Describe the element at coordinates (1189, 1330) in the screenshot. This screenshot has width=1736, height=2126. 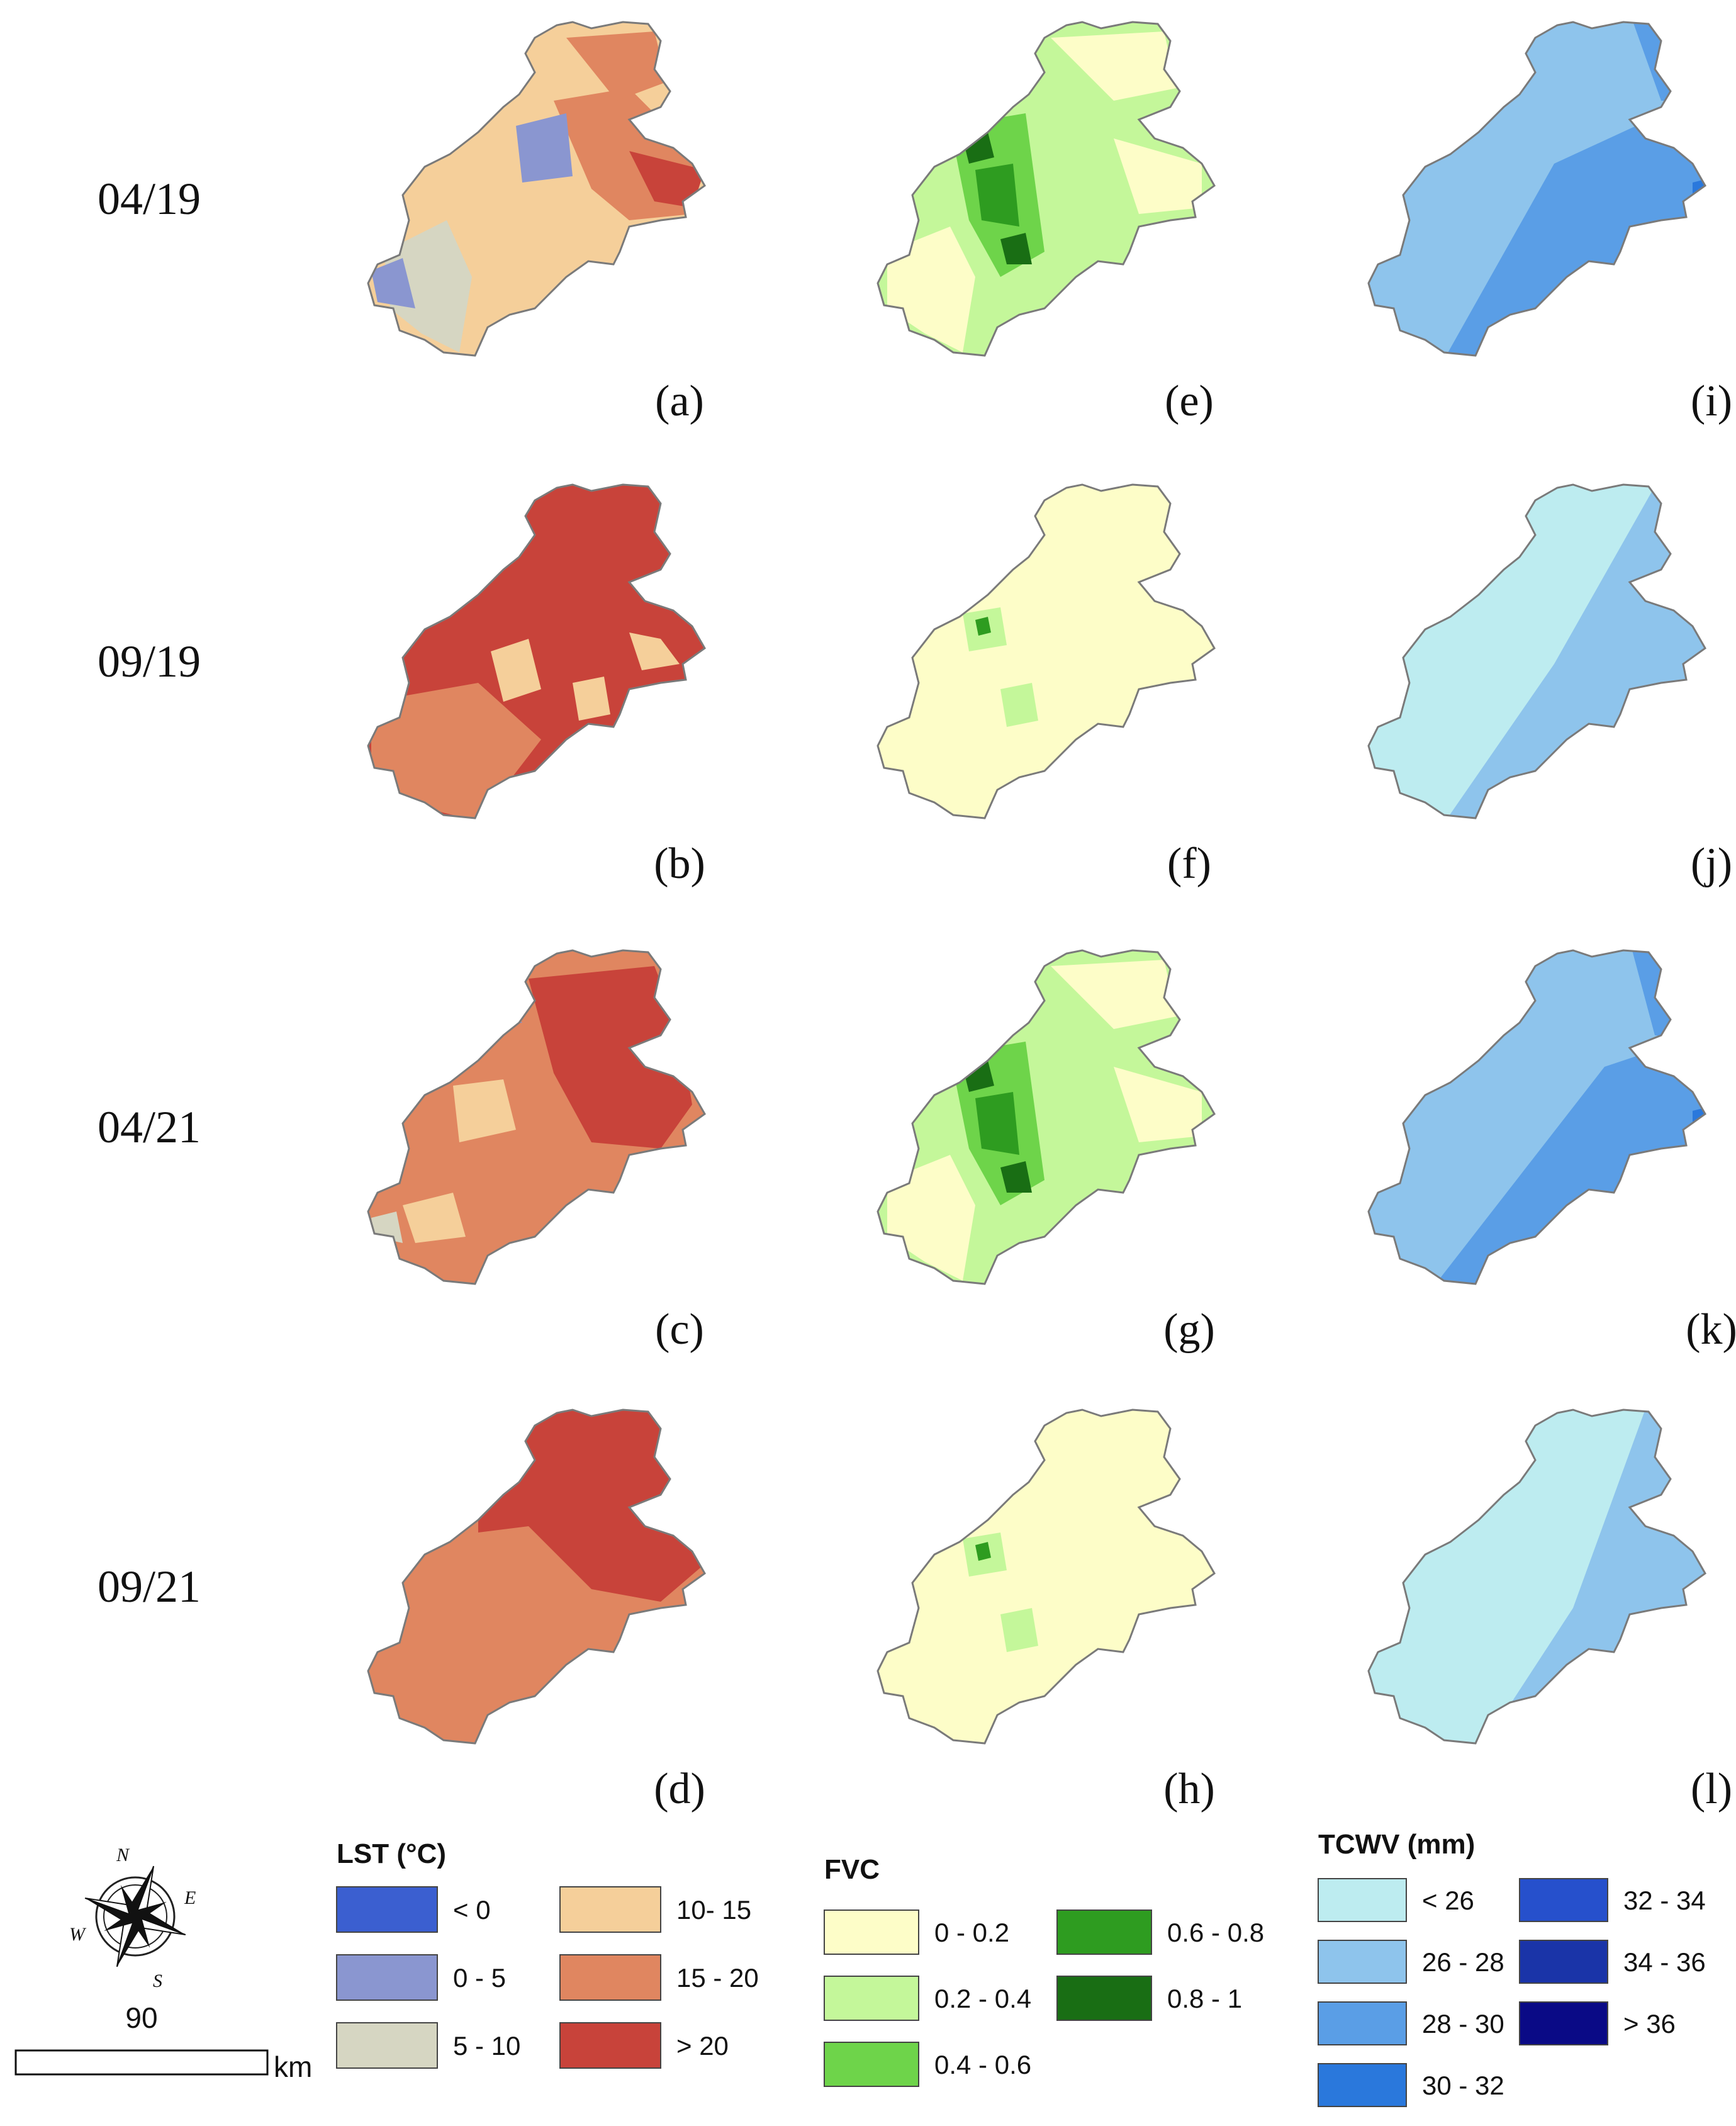
I see `panel-label: (g)` at that location.